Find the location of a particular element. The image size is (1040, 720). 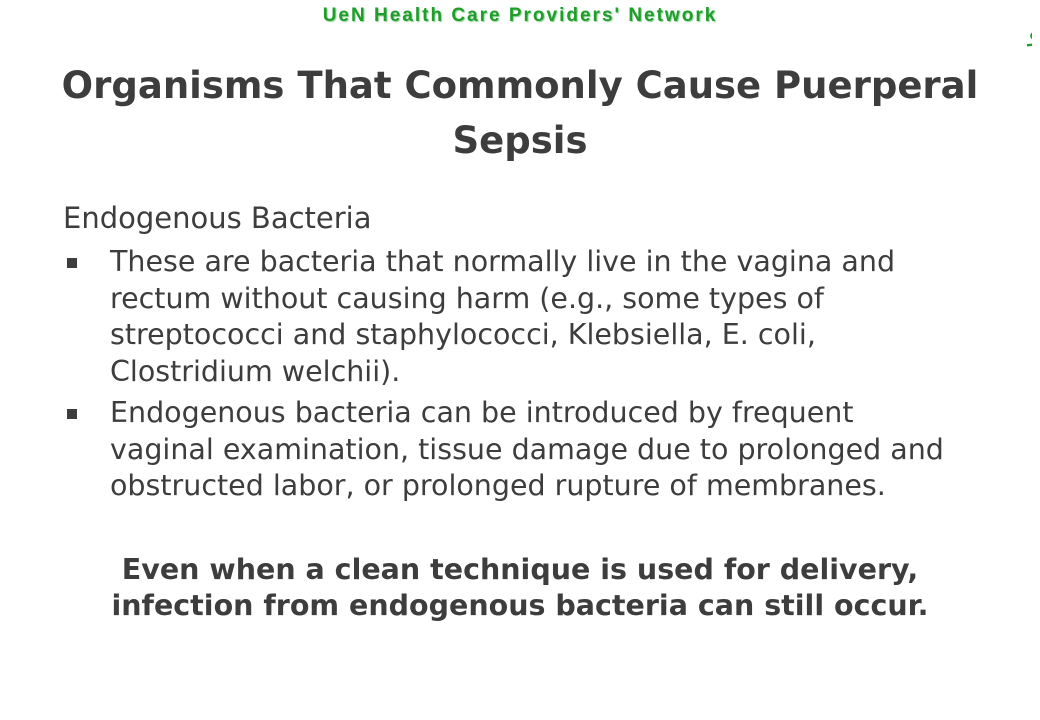

section-subheading: Endogenous Bacteria is located at coordinates (217, 218).